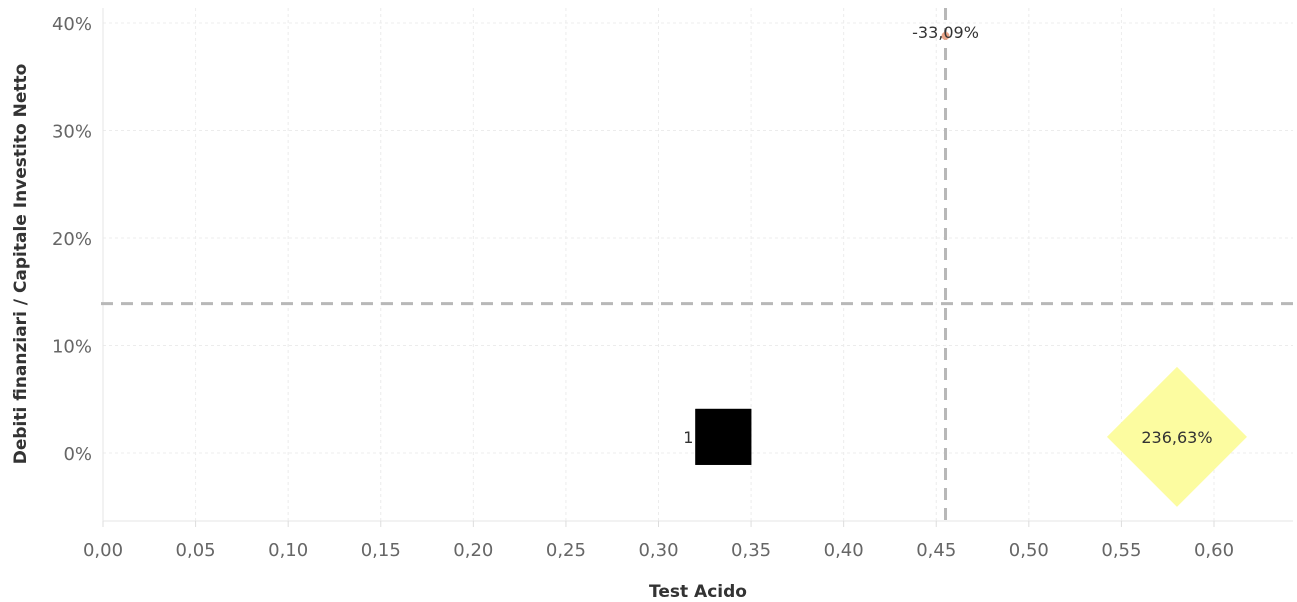 This screenshot has height=602, width=1297. I want to click on data-point-diamond, so click(1176, 436).